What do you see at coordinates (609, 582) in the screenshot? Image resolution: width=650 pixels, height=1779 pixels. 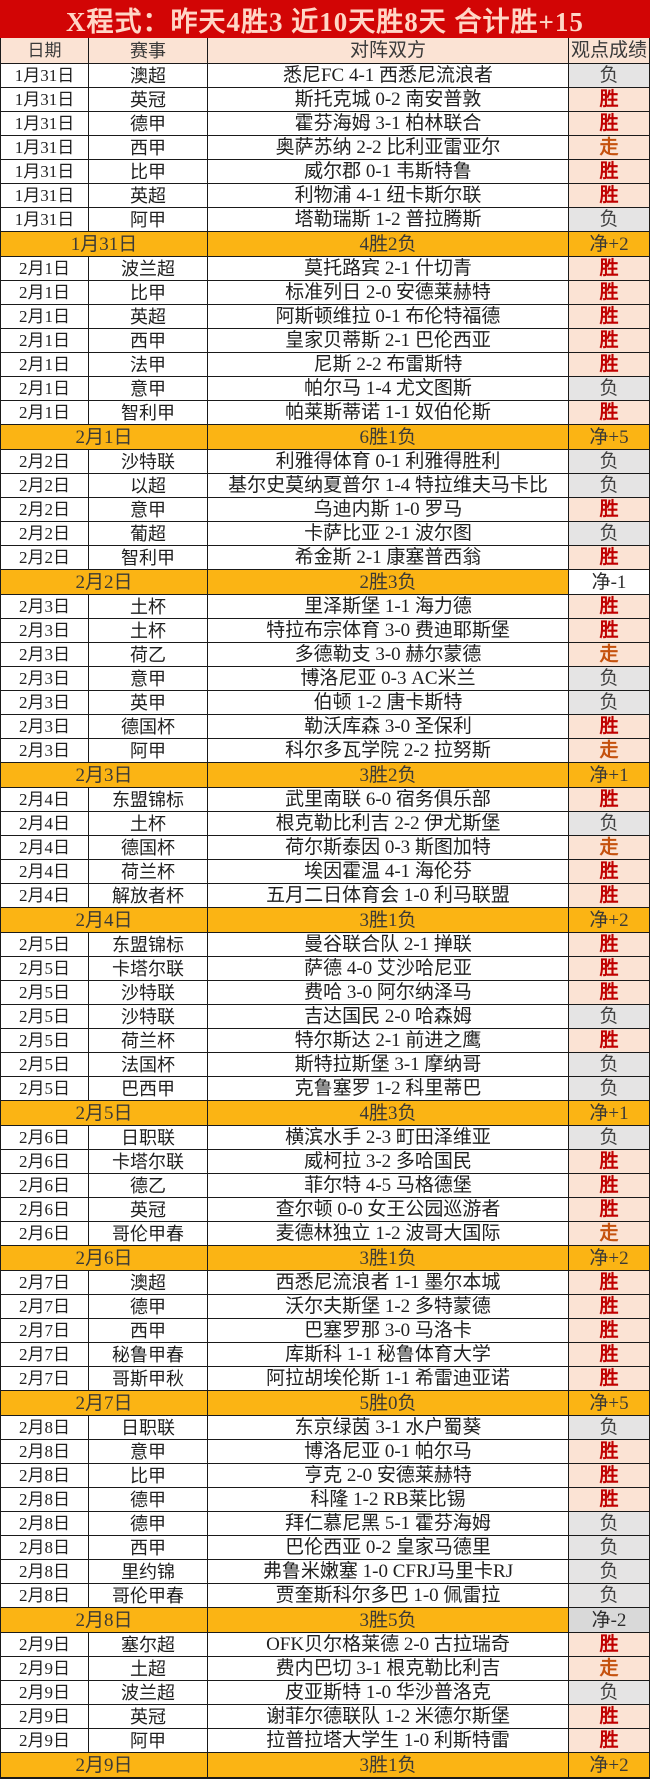 I see `summary-net-cell: 净-1` at bounding box center [609, 582].